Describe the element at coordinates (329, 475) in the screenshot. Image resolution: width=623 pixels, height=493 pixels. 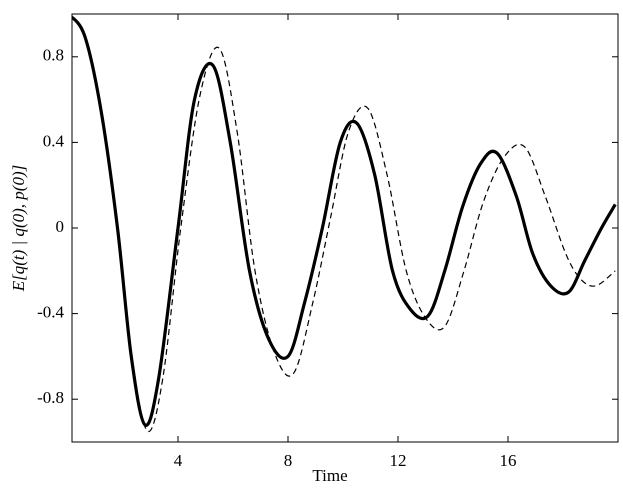
I see `x-axis-label: Time` at that location.